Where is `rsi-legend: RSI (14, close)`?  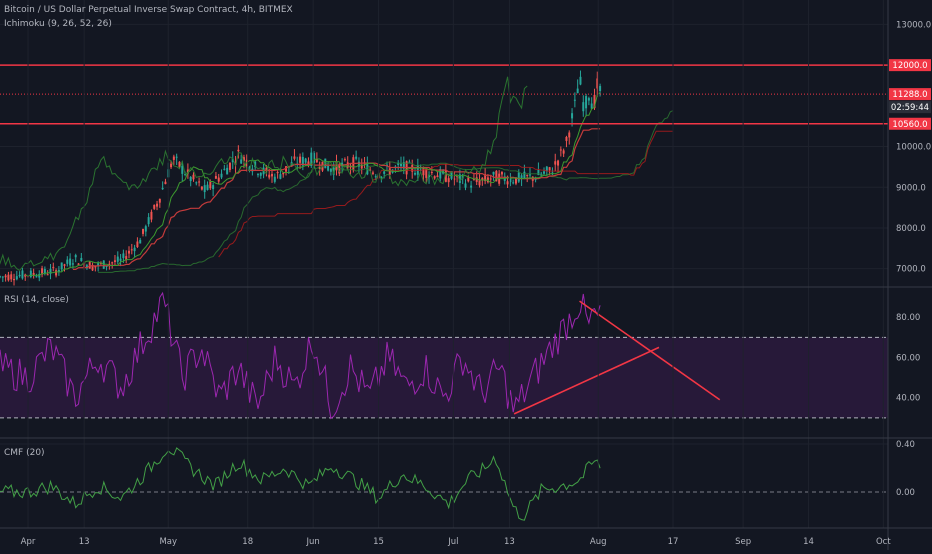
rsi-legend: RSI (14, close) is located at coordinates (36, 300).